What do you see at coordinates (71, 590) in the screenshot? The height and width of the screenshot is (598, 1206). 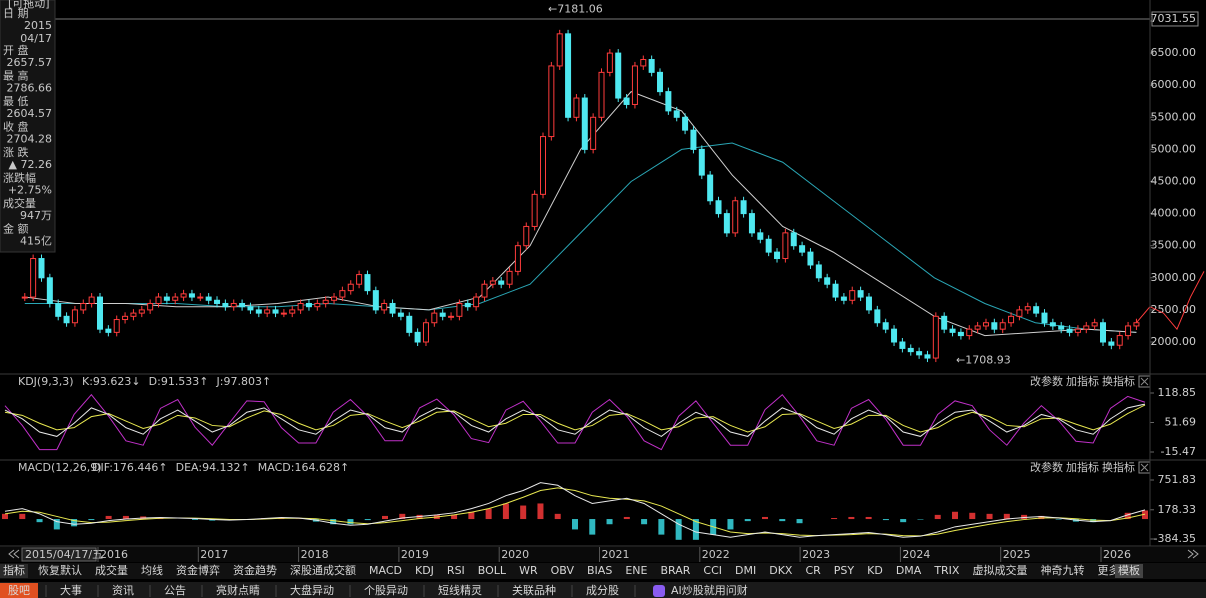 I see `bottom-tab: 大事` at bounding box center [71, 590].